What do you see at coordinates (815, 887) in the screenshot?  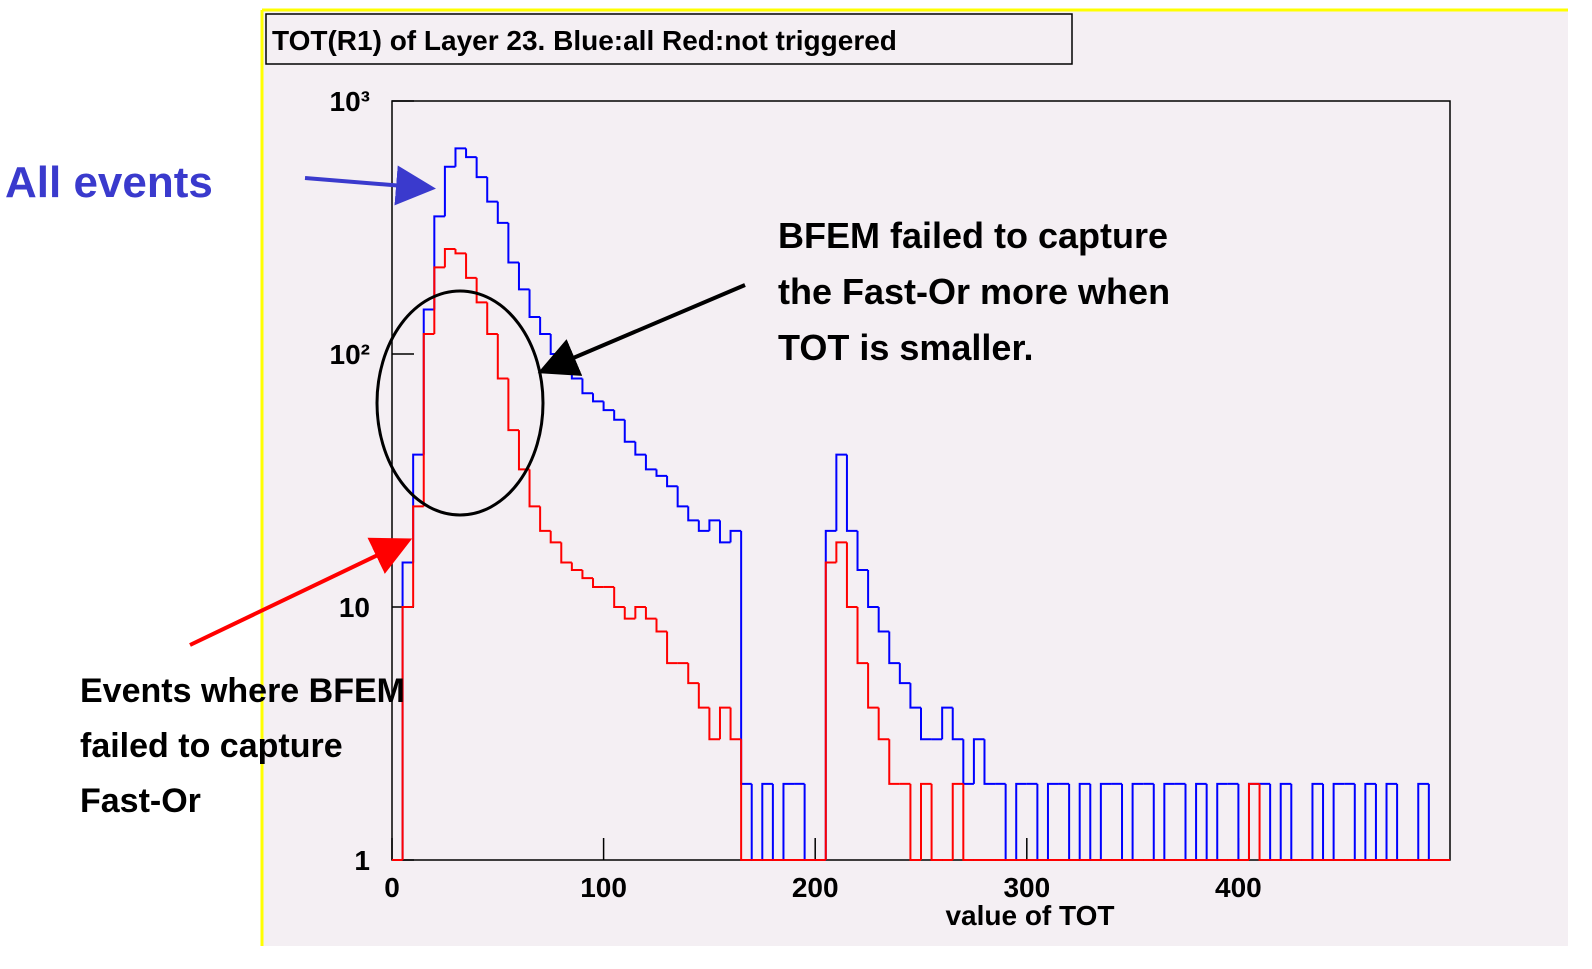 I see `x-tick-label: 200` at bounding box center [815, 887].